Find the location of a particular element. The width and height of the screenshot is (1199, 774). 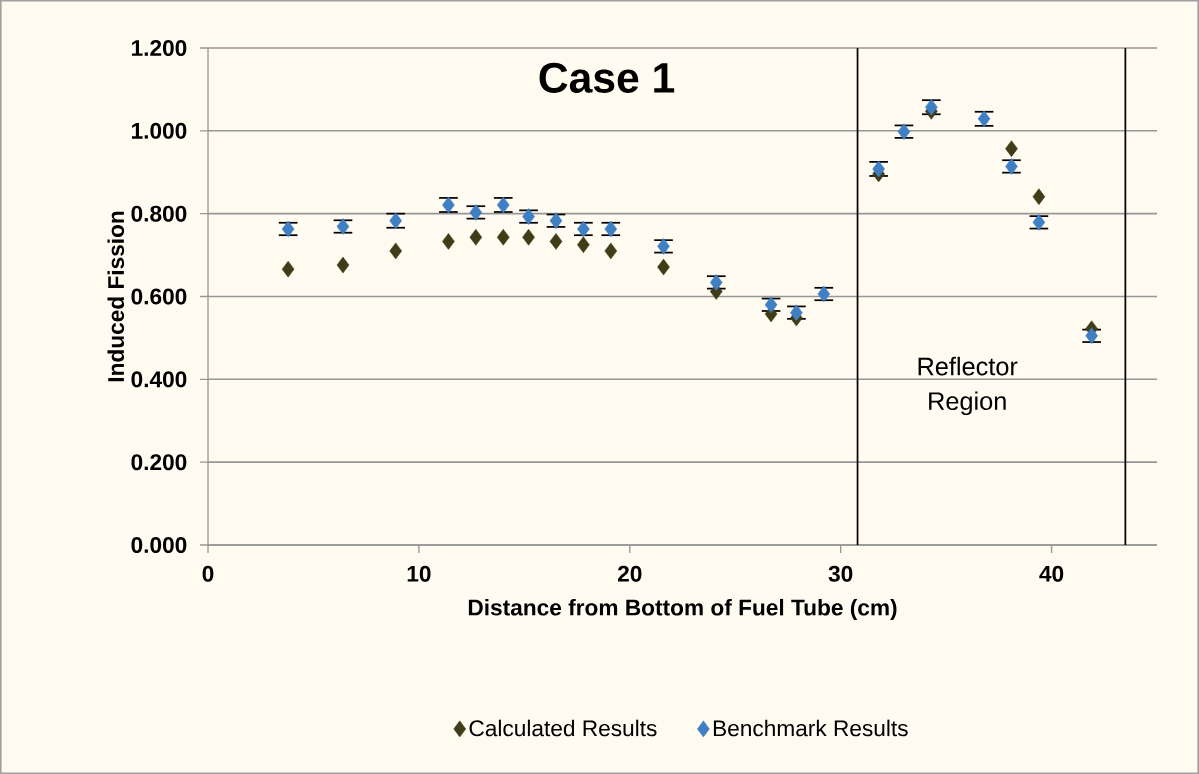

x-tick-label: 30 is located at coordinates (840, 573).